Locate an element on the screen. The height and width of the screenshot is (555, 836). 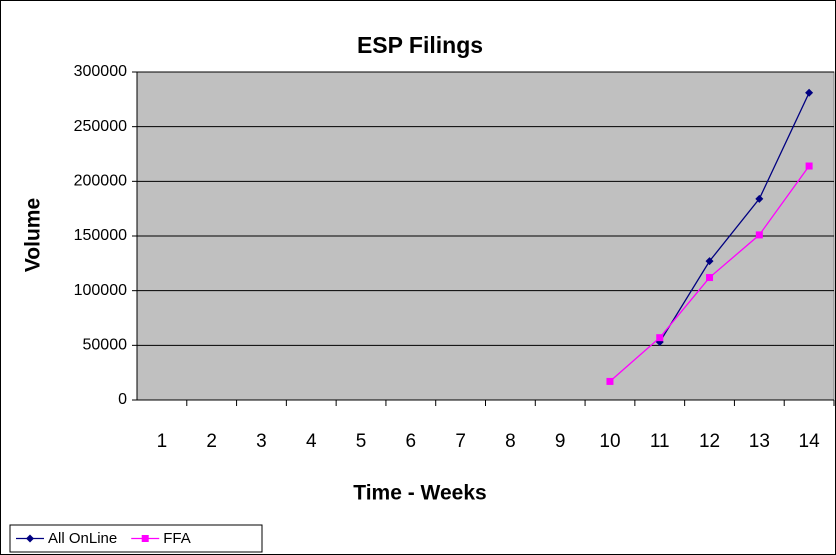
x-tick-label: 7 is located at coordinates (460, 441).